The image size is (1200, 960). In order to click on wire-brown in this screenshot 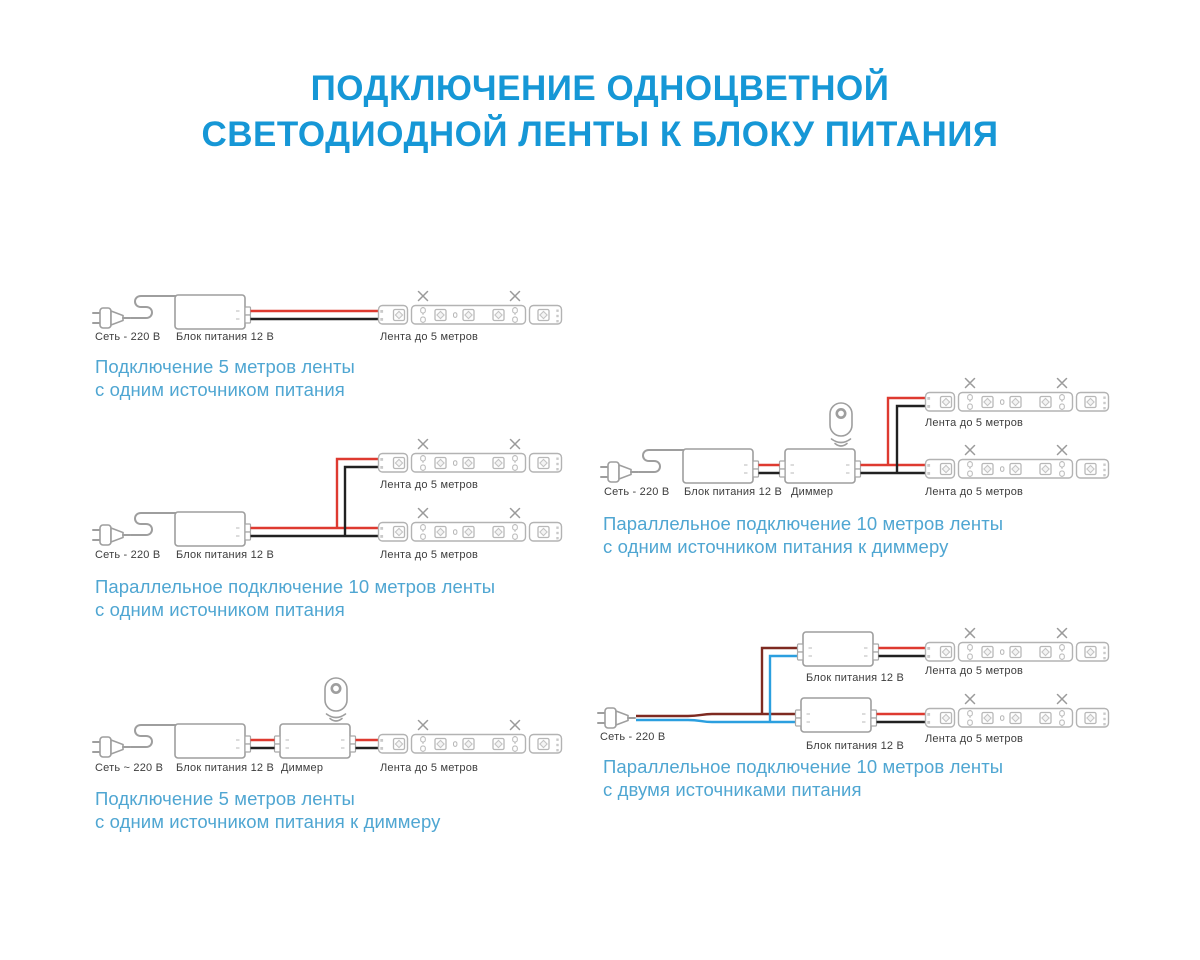, I will do `click(717, 682)`.